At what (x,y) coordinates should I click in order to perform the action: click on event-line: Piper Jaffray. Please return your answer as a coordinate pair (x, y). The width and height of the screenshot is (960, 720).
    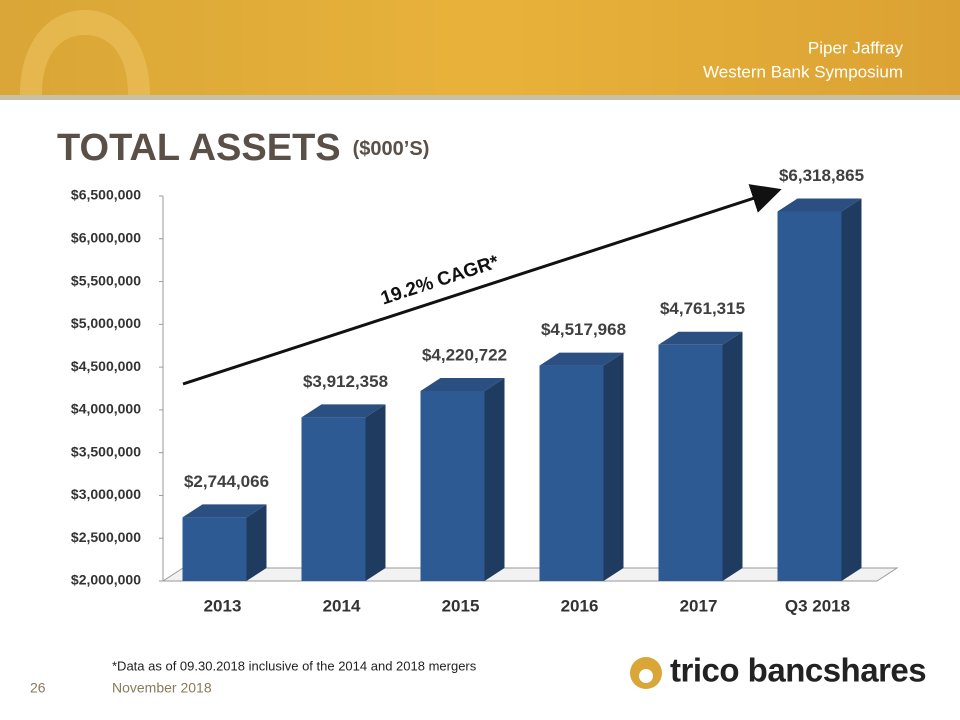
    Looking at the image, I should click on (856, 47).